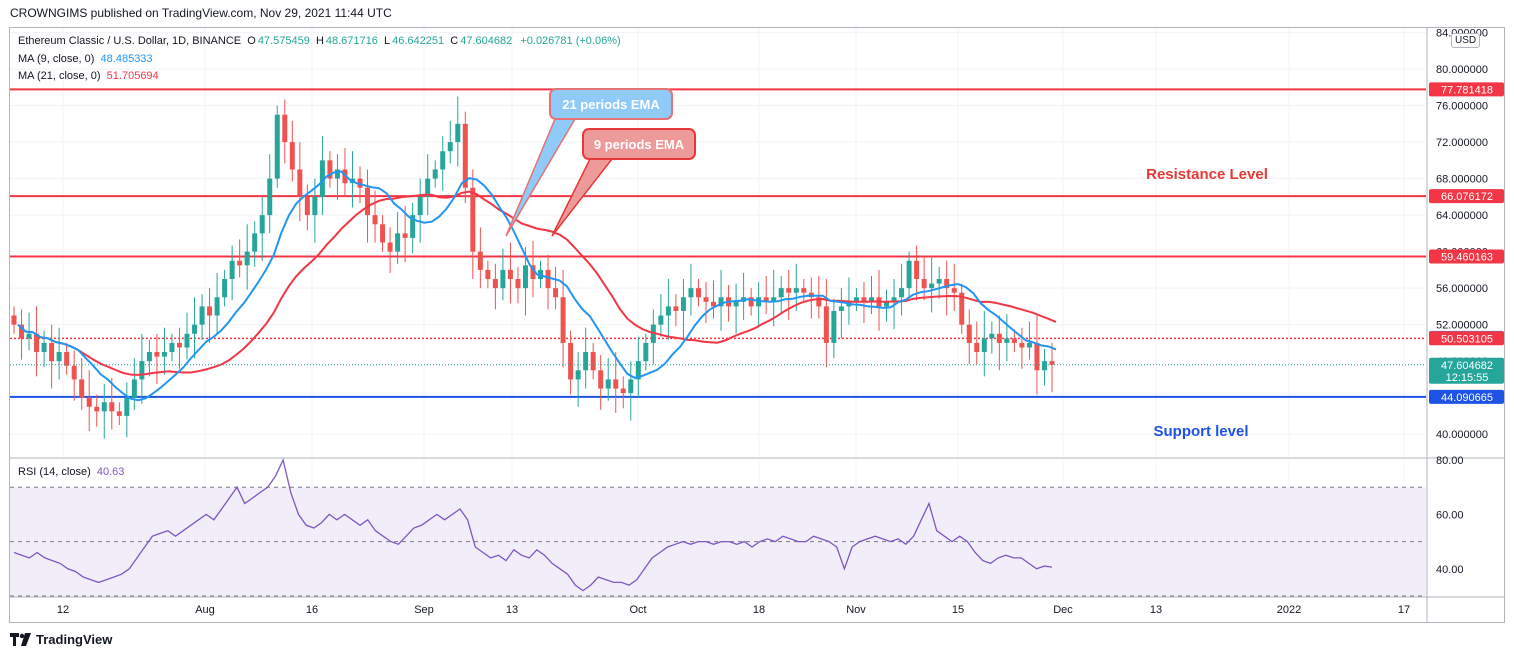  What do you see at coordinates (1462, 107) in the screenshot?
I see `y-tick-label: 76.000000` at bounding box center [1462, 107].